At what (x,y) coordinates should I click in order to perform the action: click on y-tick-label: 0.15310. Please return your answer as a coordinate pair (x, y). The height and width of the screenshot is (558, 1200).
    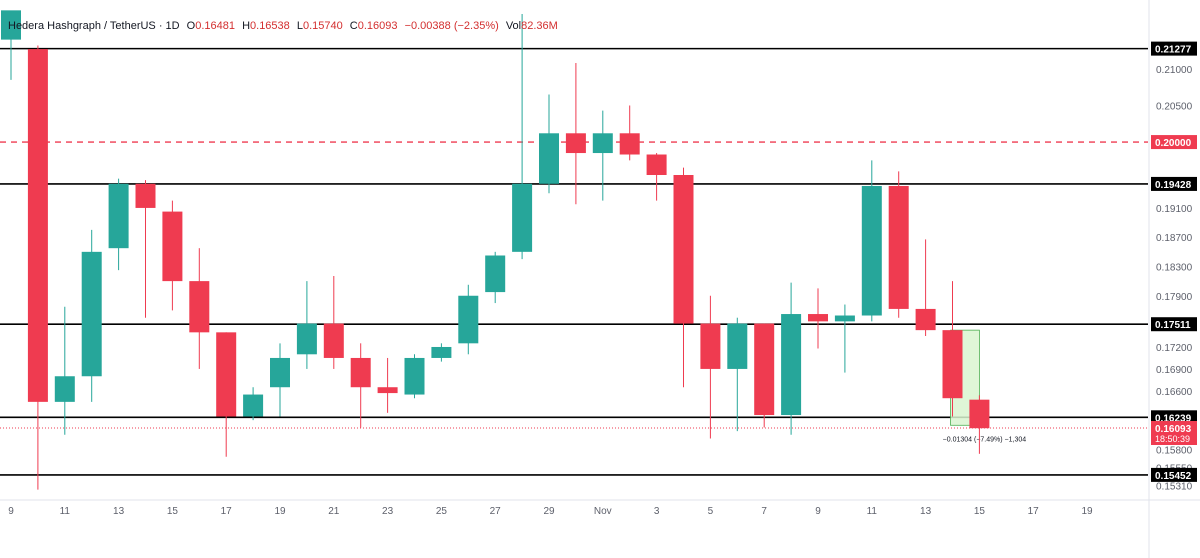
    Looking at the image, I should click on (1174, 486).